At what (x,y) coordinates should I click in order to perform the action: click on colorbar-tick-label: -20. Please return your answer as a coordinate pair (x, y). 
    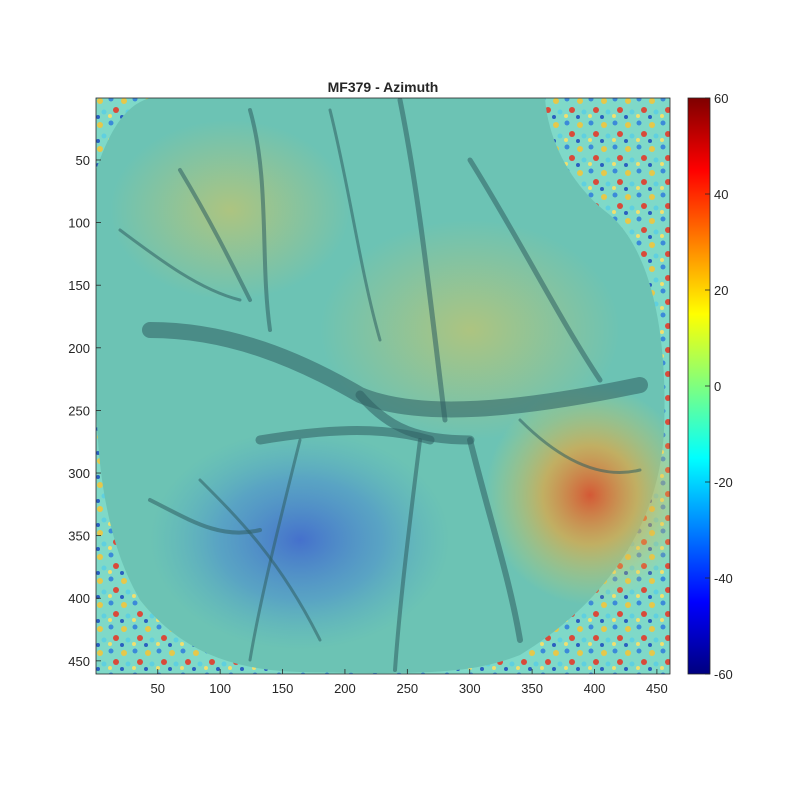
    Looking at the image, I should click on (723, 482).